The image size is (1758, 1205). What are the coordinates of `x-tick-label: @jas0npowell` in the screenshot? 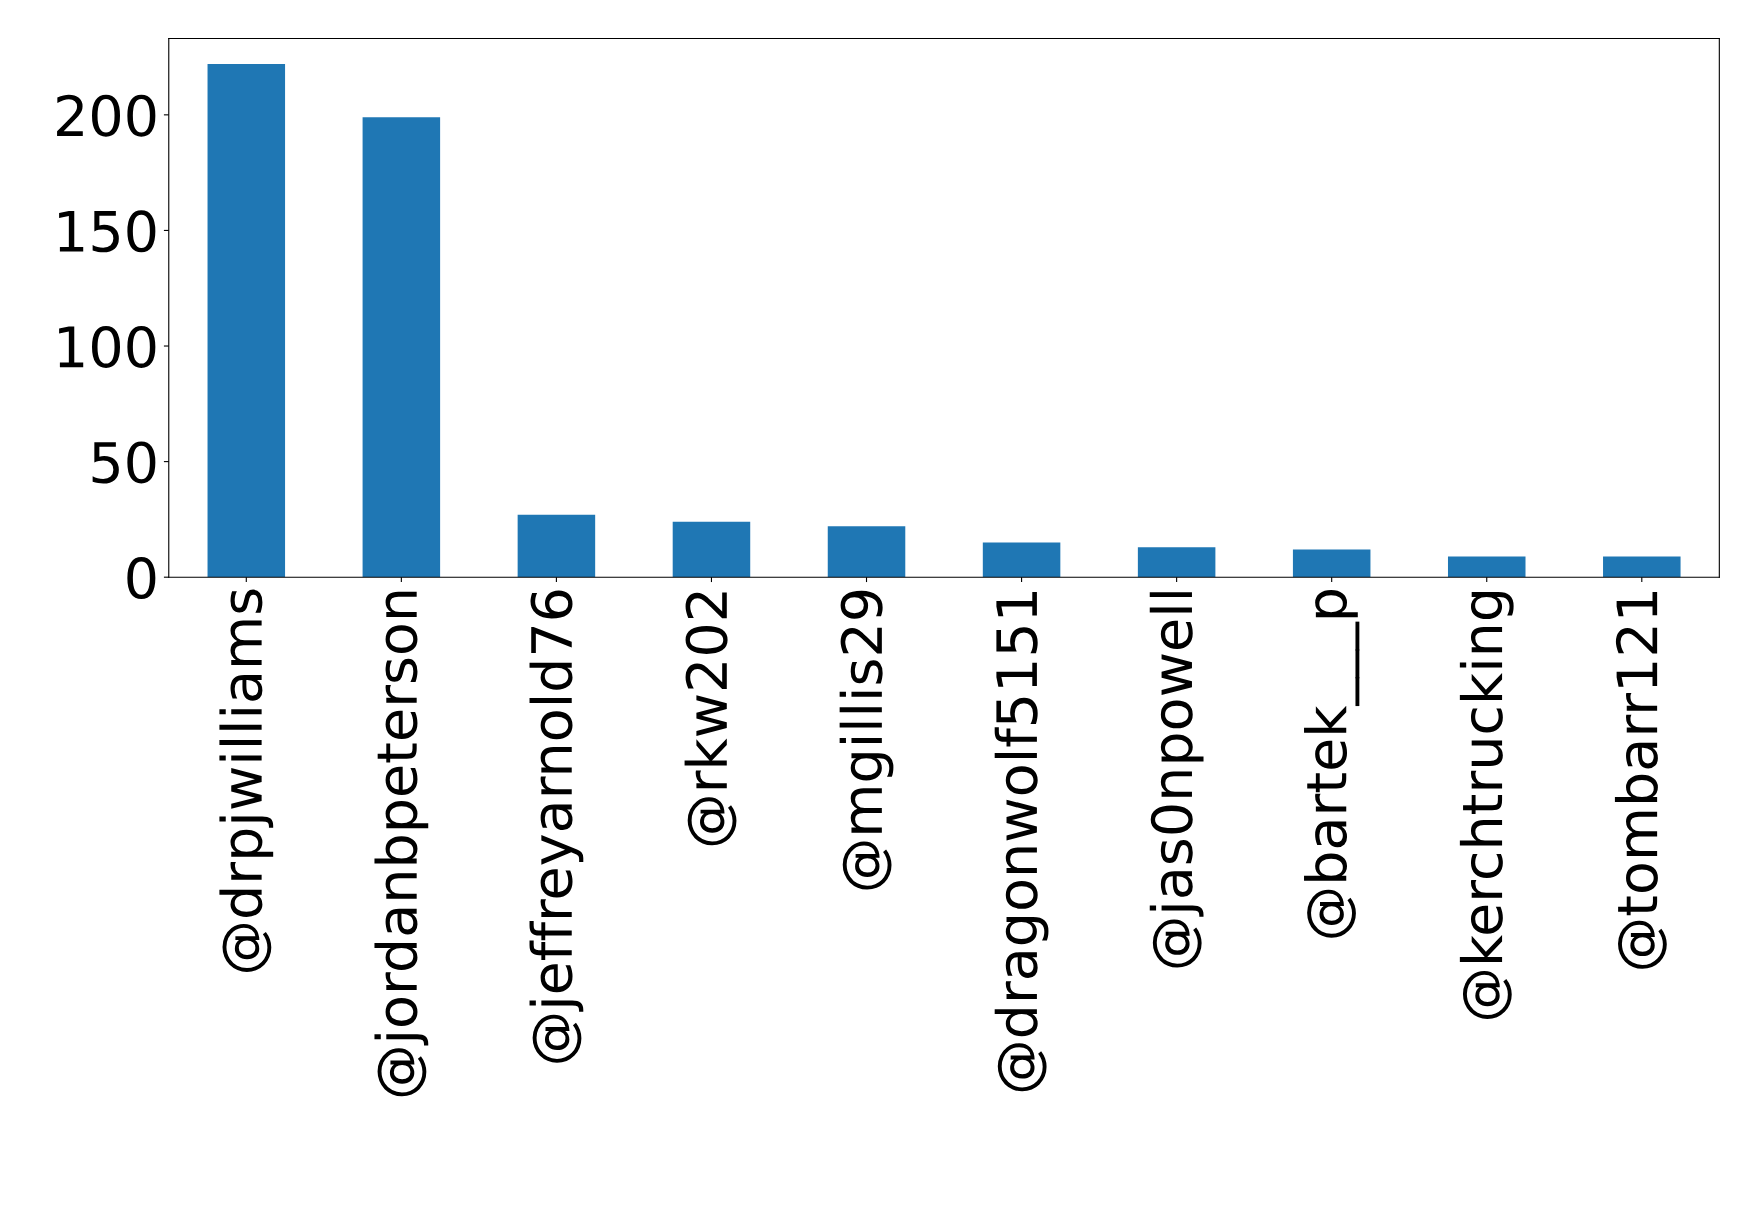 It's located at (1176, 780).